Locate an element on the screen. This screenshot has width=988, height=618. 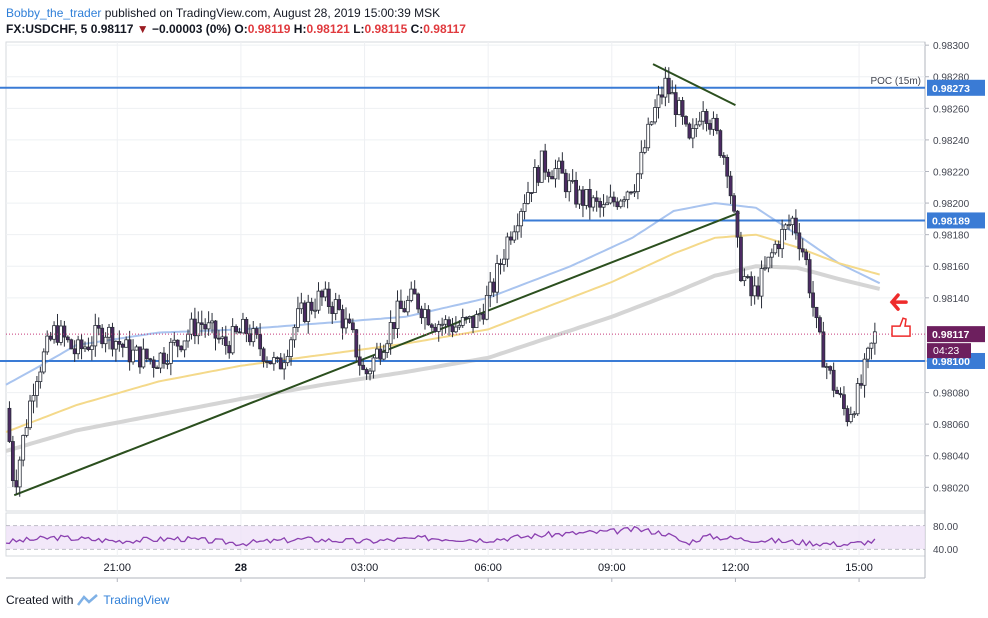
x-tick-label: 09:00 is located at coordinates (612, 568).